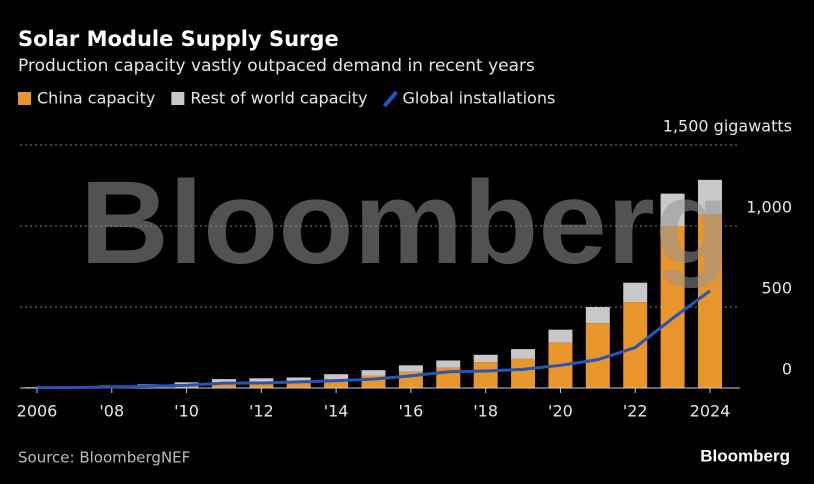 This screenshot has width=814, height=484. What do you see at coordinates (787, 369) in the screenshot?
I see `y-tick-label: 0` at bounding box center [787, 369].